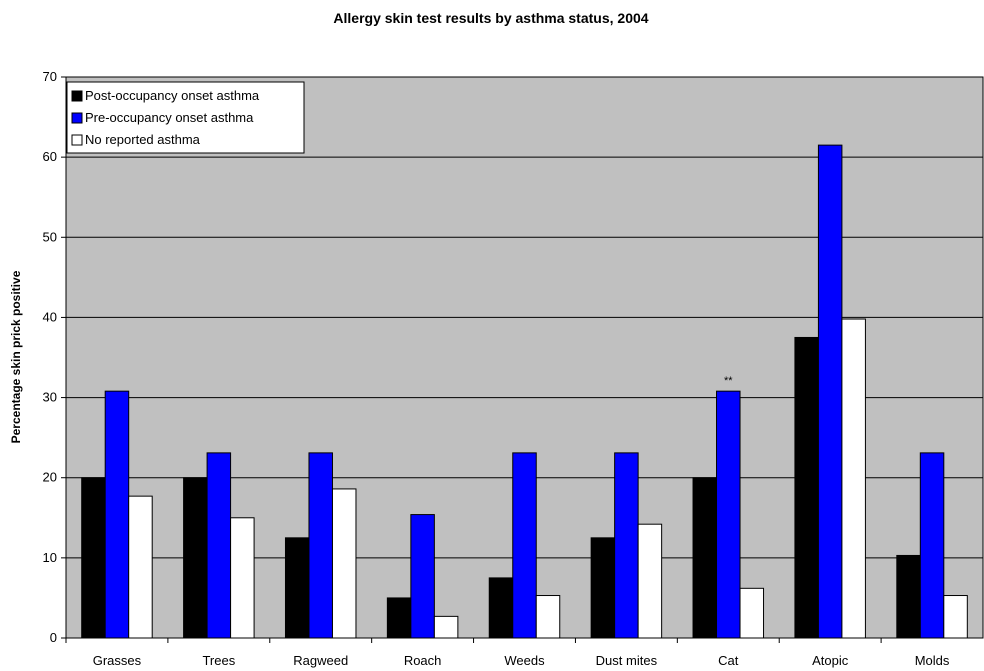 The image size is (984, 671). I want to click on x-tick-label: Ragweed, so click(320, 660).